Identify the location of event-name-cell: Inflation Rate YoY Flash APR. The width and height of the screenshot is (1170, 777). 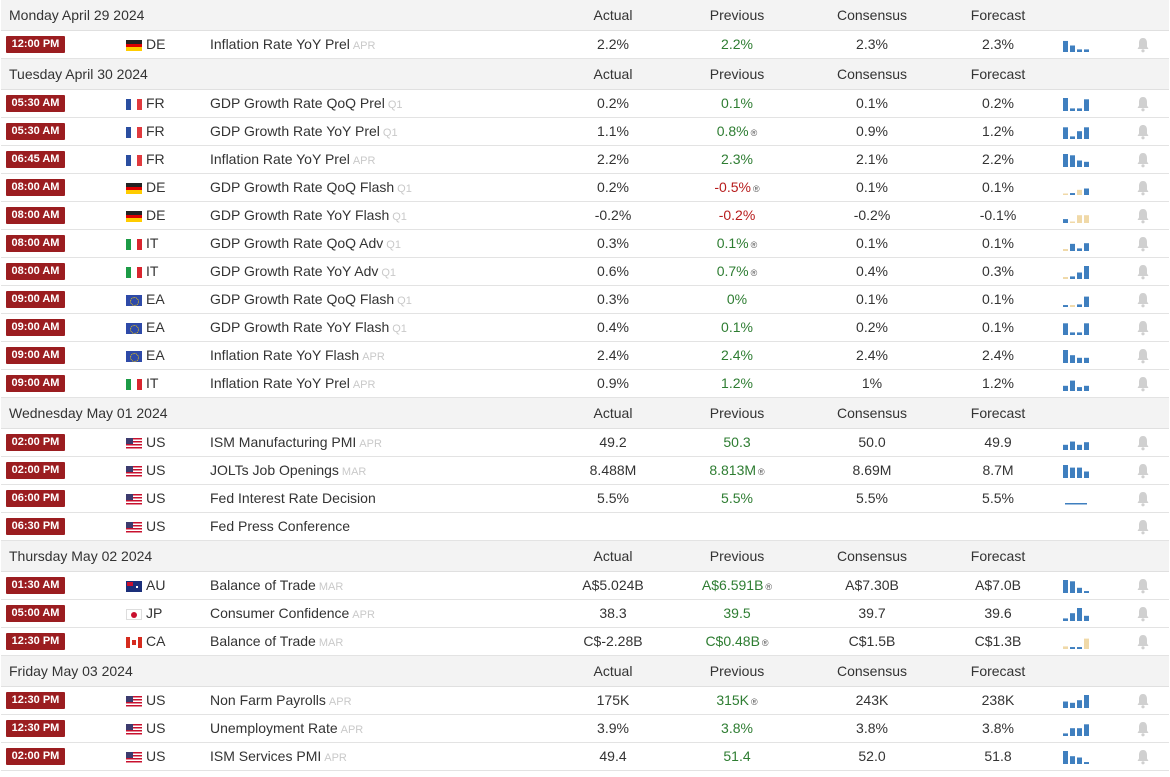
(297, 355).